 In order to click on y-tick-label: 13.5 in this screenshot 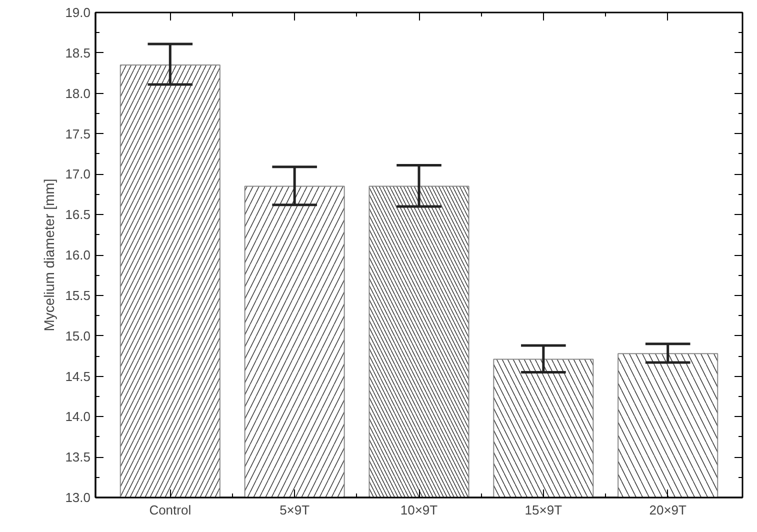, I will do `click(78, 457)`.